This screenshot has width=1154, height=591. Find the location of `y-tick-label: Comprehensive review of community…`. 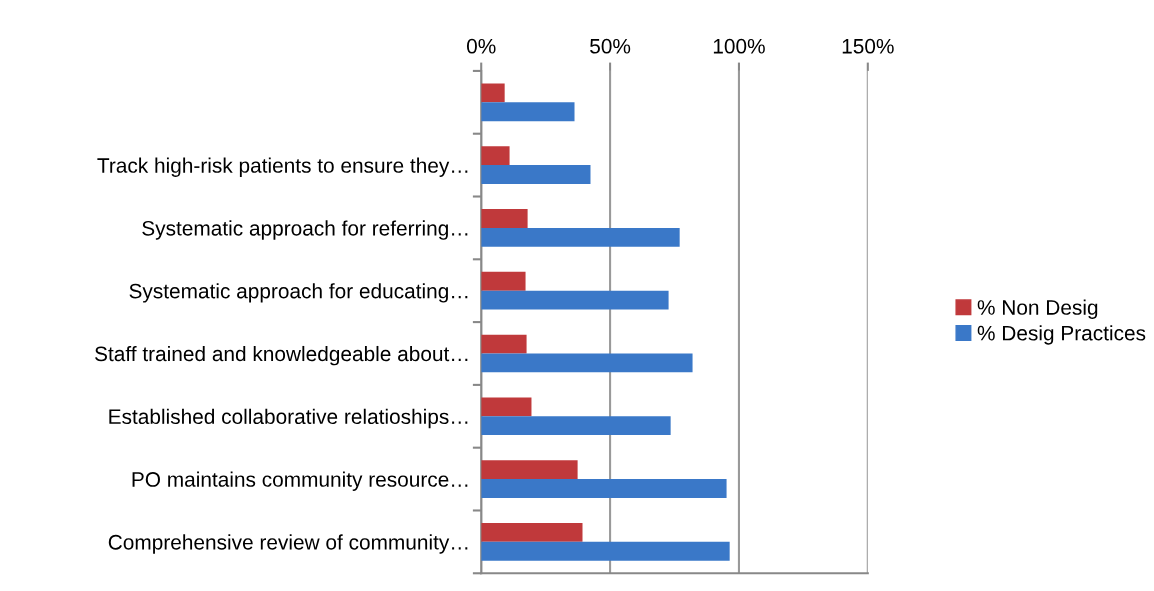

y-tick-label: Comprehensive review of community… is located at coordinates (288, 544).